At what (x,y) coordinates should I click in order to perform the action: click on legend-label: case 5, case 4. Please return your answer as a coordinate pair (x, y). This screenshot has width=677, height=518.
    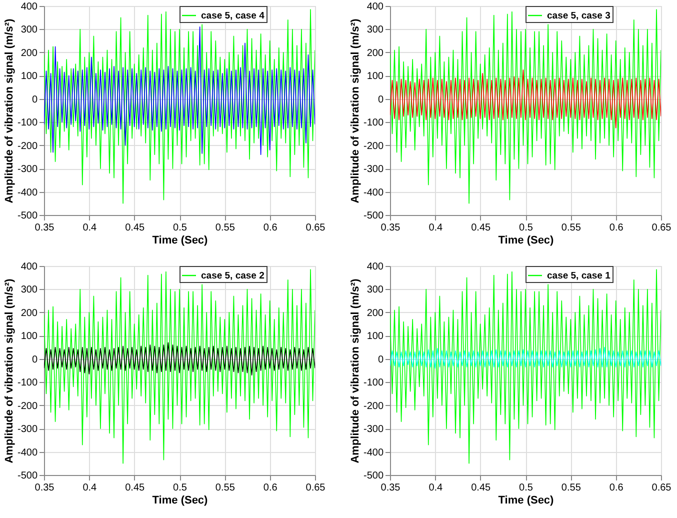
    Looking at the image, I should click on (233, 16).